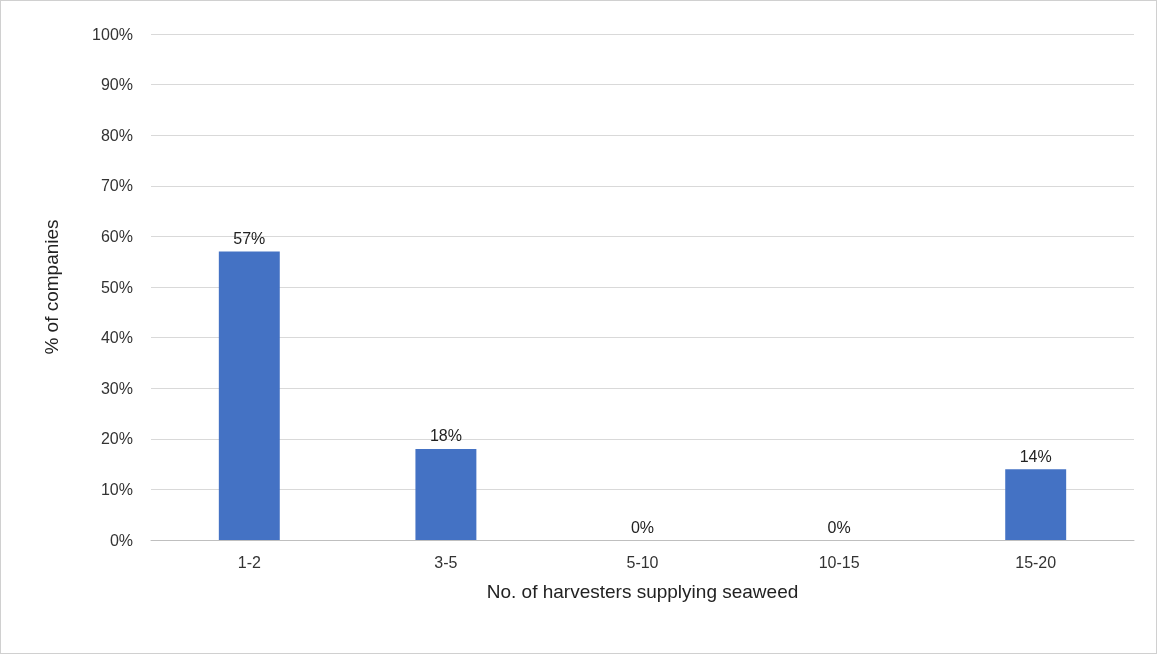 The width and height of the screenshot is (1157, 654). What do you see at coordinates (839, 562) in the screenshot?
I see `x-tick-label: 10-15` at bounding box center [839, 562].